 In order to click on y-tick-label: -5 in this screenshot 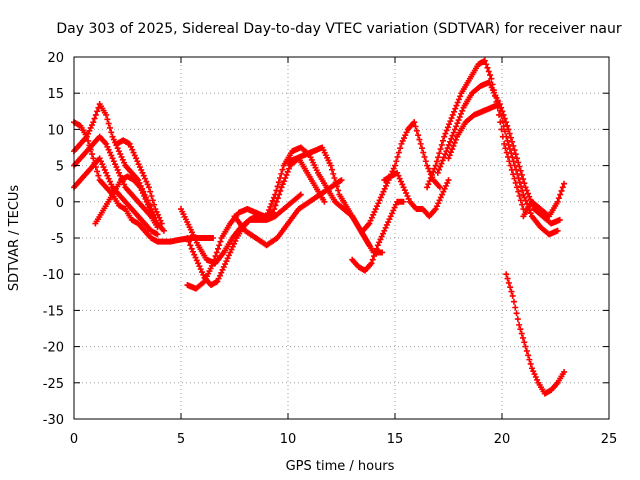, I will do `click(57, 239)`.